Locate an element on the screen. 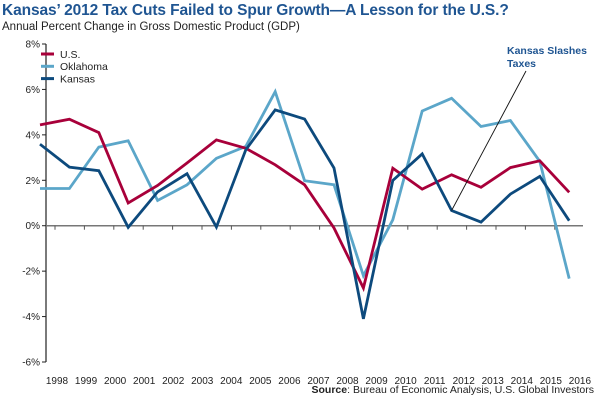 Image resolution: width=600 pixels, height=401 pixels. legend-label: Kansas is located at coordinates (77, 79).